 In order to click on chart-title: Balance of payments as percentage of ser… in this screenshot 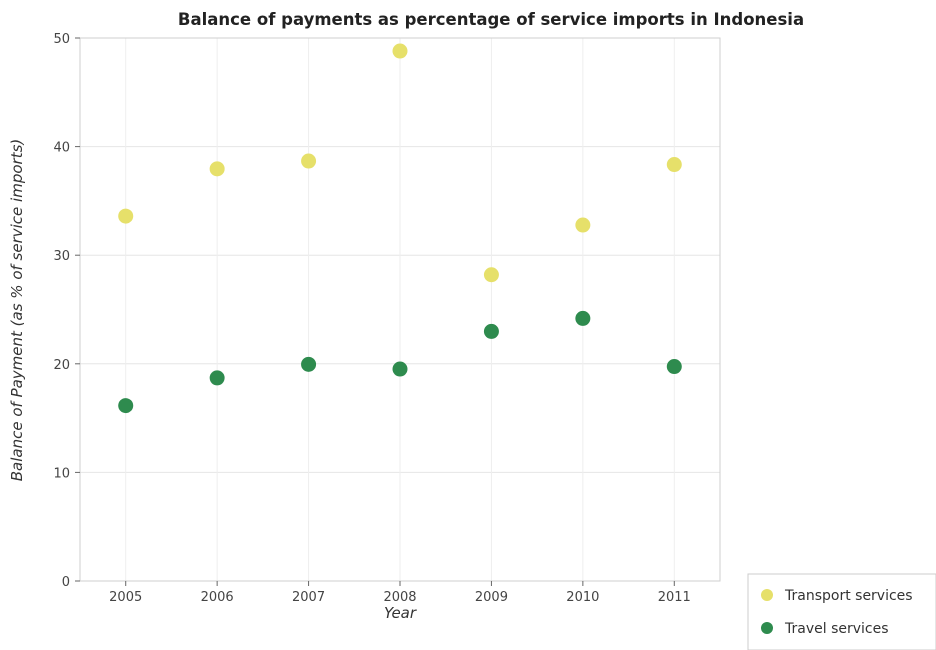, I will do `click(491, 19)`.